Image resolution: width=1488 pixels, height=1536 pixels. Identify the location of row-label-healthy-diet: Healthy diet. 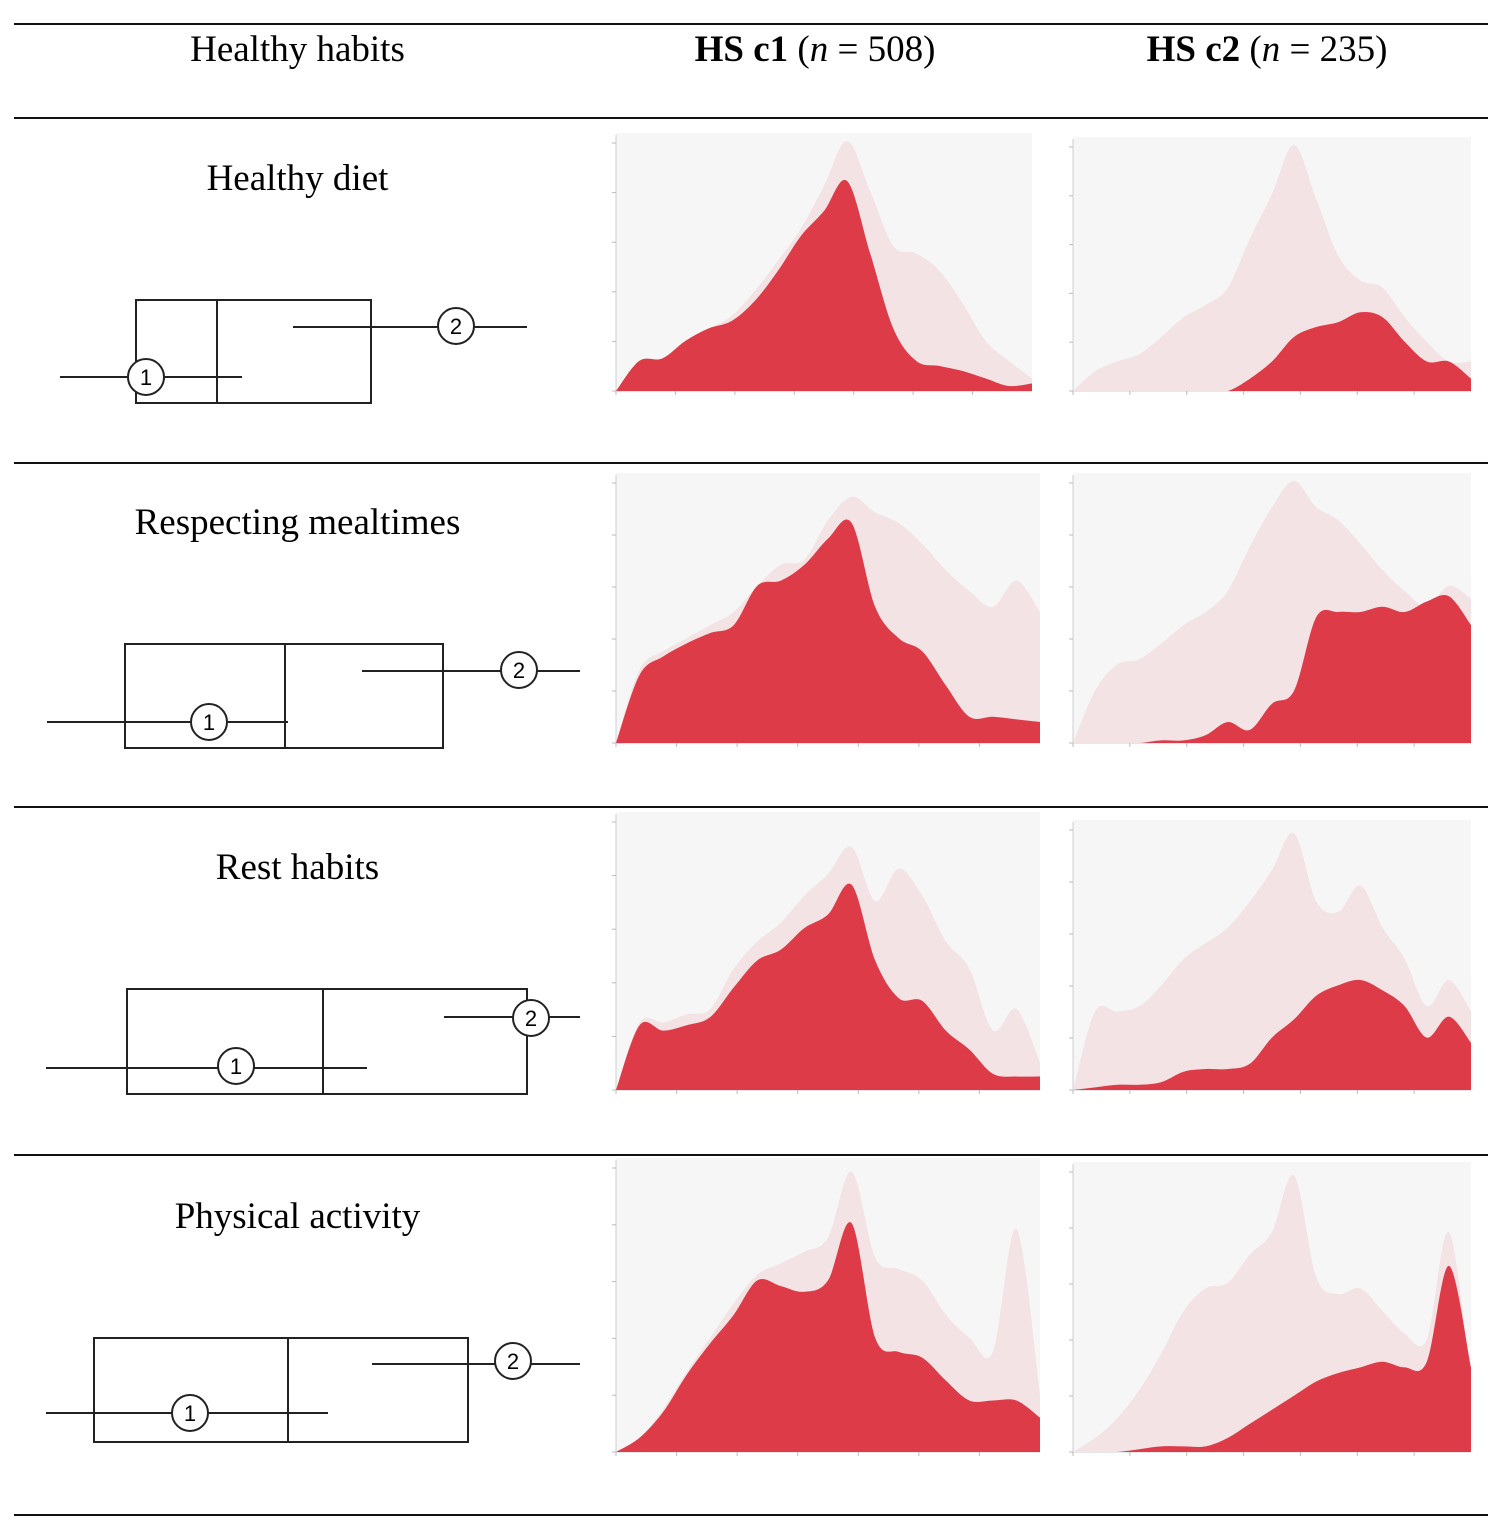
(297, 178).